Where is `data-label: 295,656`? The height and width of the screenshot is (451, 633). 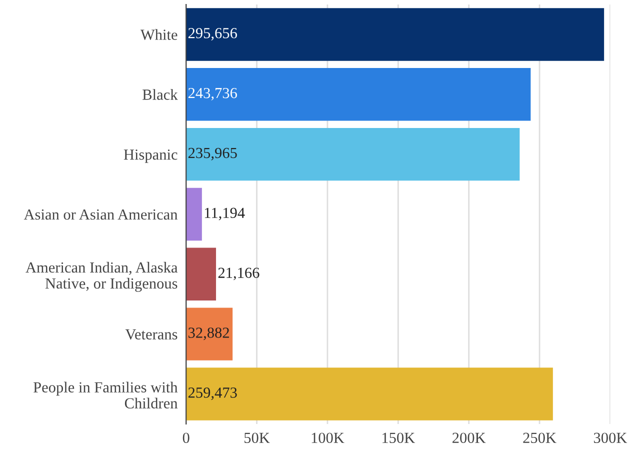 data-label: 295,656 is located at coordinates (212, 34).